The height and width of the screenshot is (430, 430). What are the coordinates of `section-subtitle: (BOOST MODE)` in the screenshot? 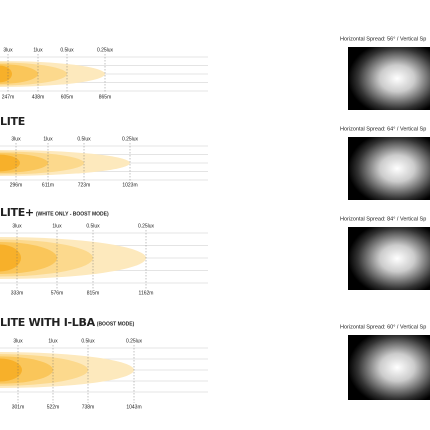 It's located at (116, 324).